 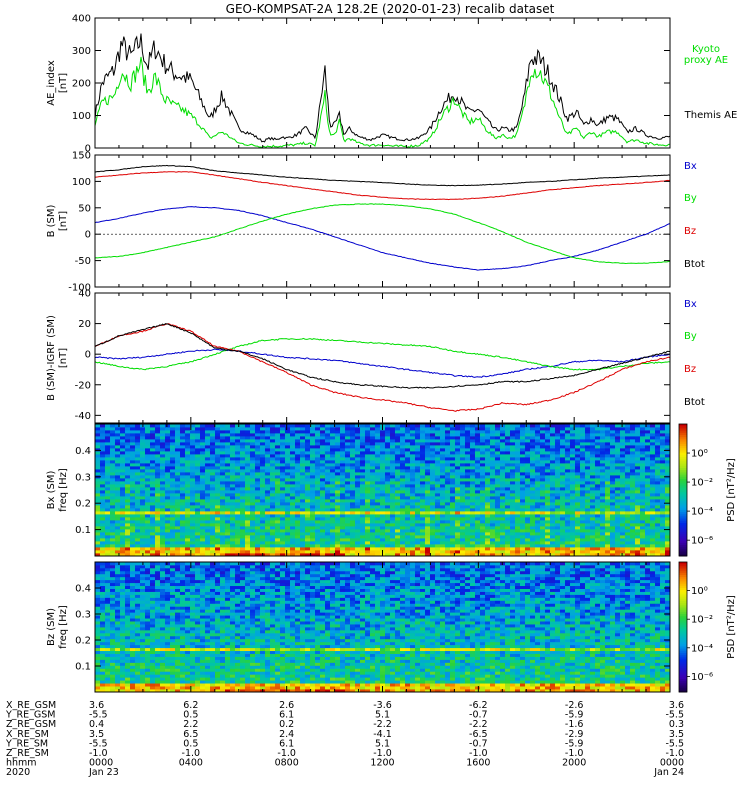 What do you see at coordinates (690, 198) in the screenshot?
I see `legend-by: By` at bounding box center [690, 198].